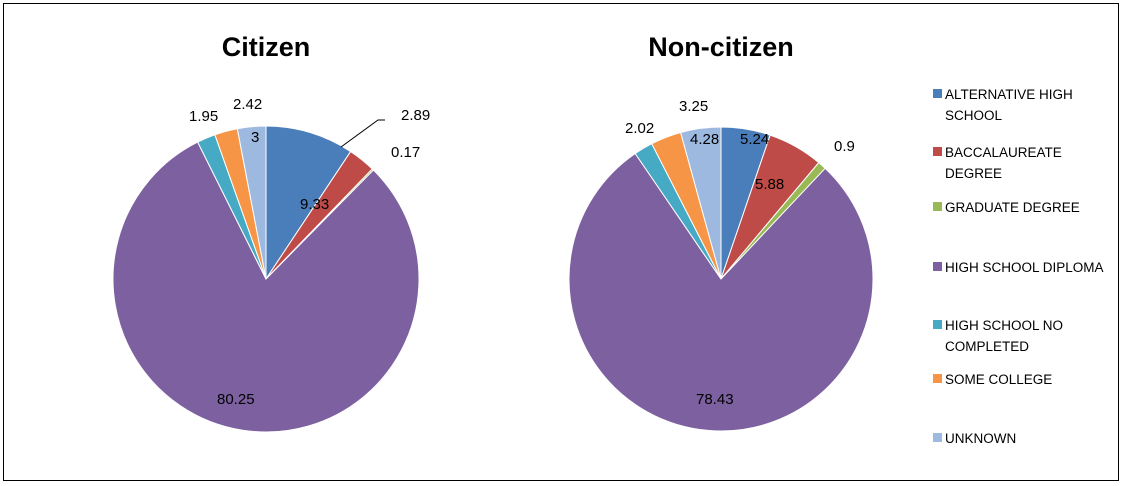 This screenshot has width=1123, height=486. What do you see at coordinates (1024, 267) in the screenshot?
I see `legend-label-high-school-diploma: HIGH SCHOOL DIPLOMA` at bounding box center [1024, 267].